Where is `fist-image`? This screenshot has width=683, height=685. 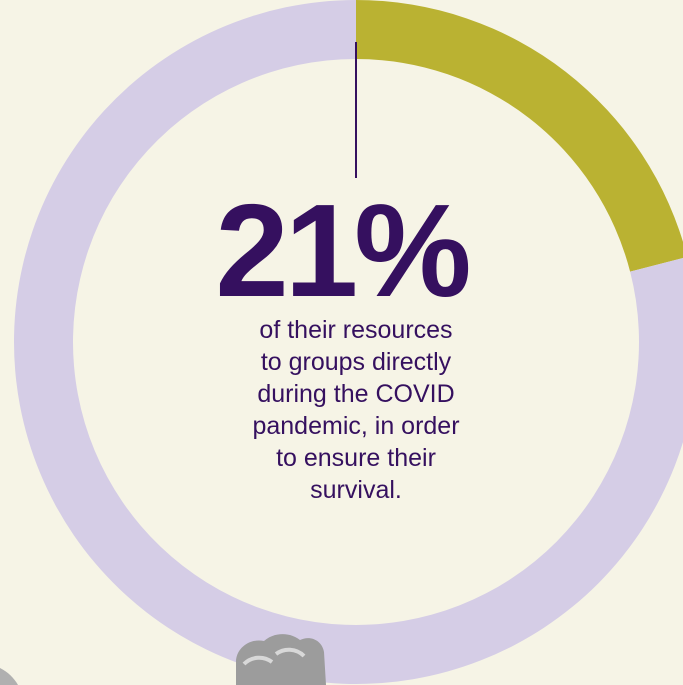
fist-image is located at coordinates (163, 659).